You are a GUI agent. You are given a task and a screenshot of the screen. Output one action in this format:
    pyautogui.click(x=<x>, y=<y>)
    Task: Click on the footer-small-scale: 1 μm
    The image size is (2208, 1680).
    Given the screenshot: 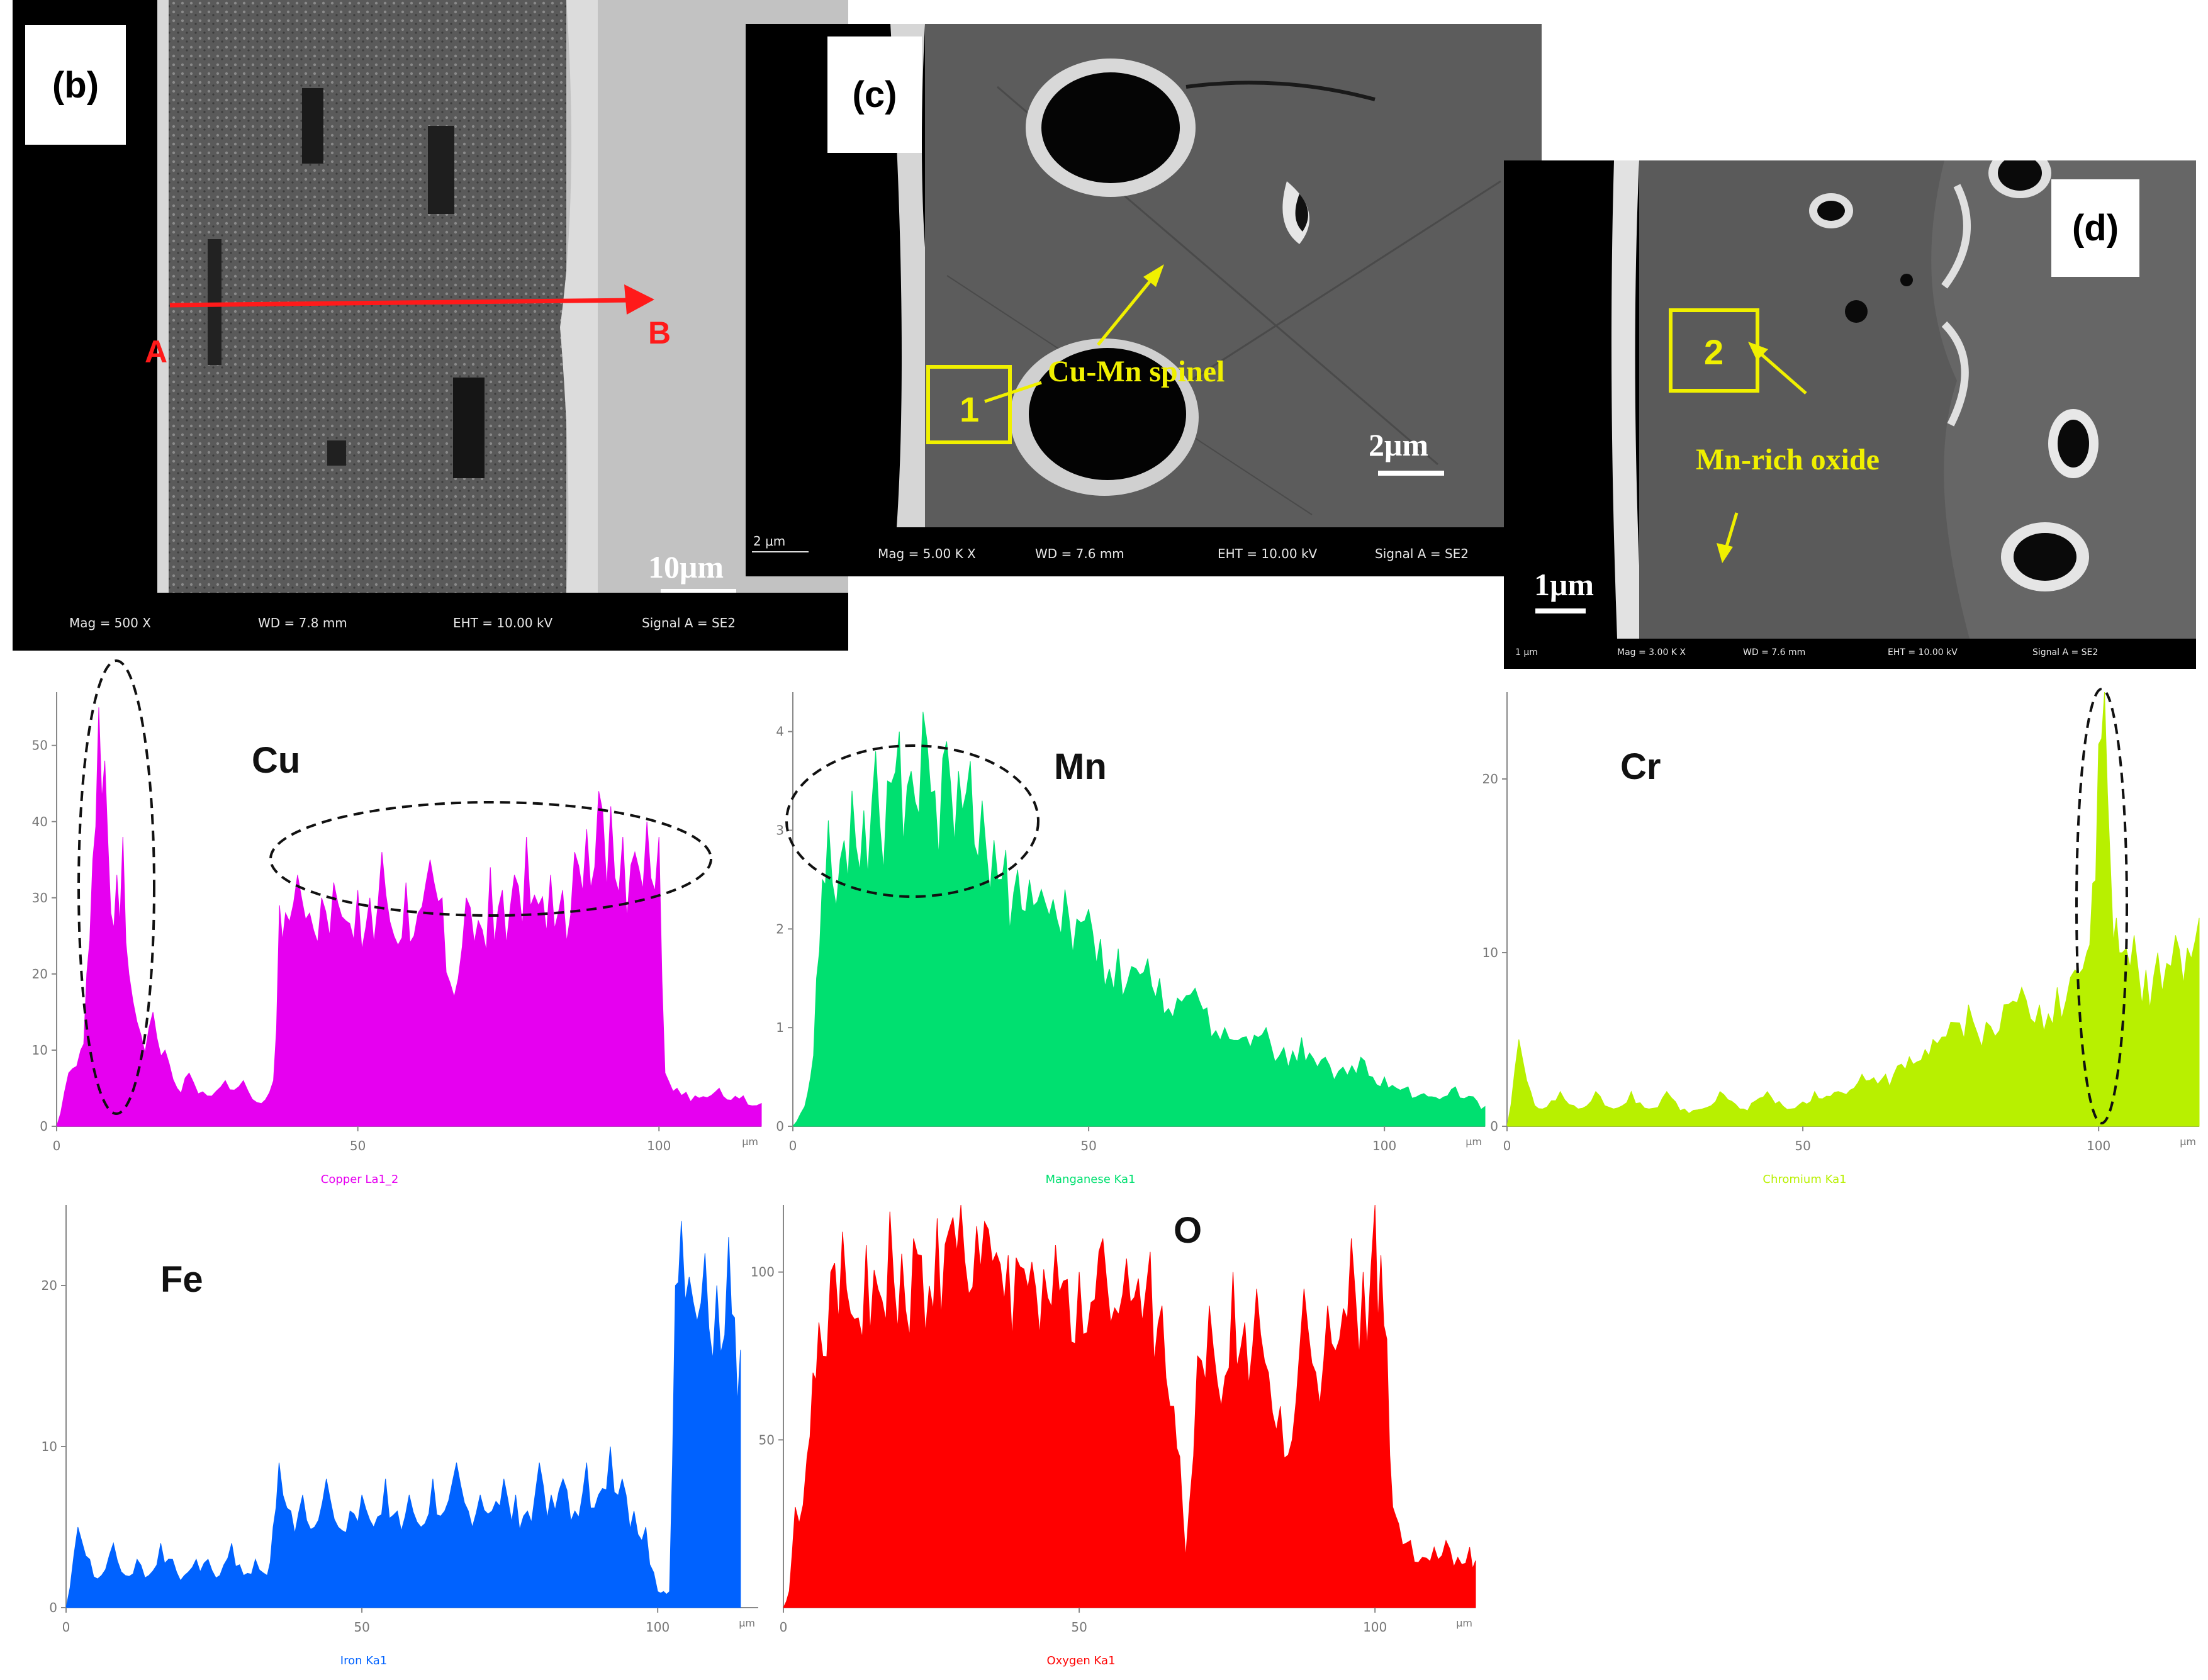 What is the action you would take?
    pyautogui.click(x=1526, y=652)
    